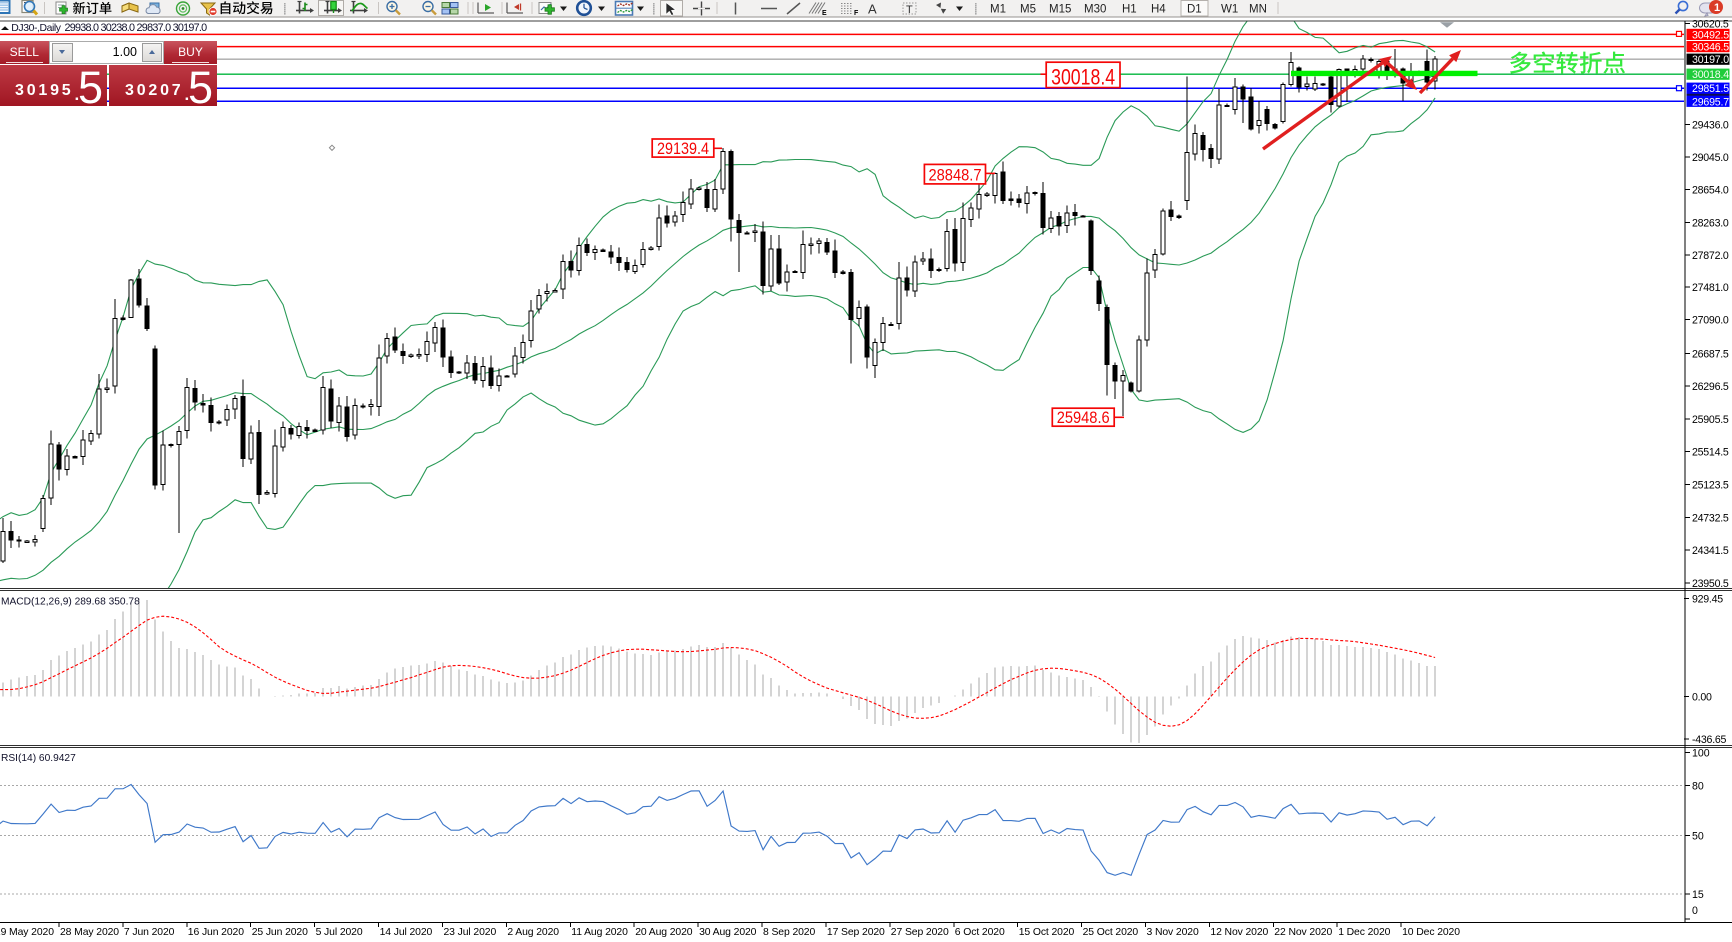  Describe the element at coordinates (1702, 698) in the screenshot. I see `svg-text: 0.00` at that location.